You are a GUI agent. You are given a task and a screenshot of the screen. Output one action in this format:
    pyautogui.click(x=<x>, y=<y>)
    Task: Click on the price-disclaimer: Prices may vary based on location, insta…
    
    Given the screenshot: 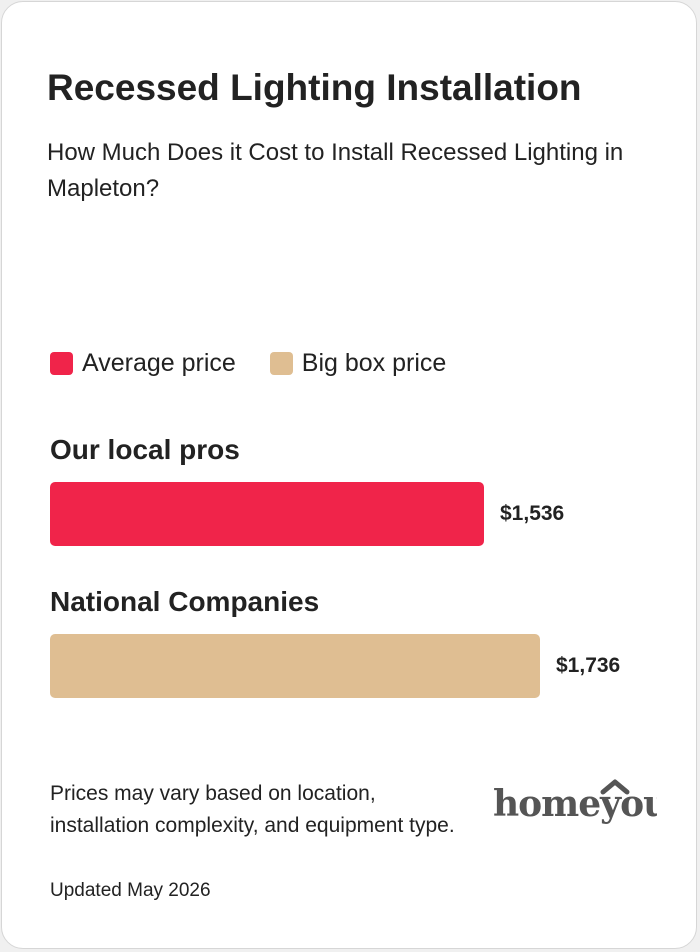 What is the action you would take?
    pyautogui.click(x=252, y=809)
    